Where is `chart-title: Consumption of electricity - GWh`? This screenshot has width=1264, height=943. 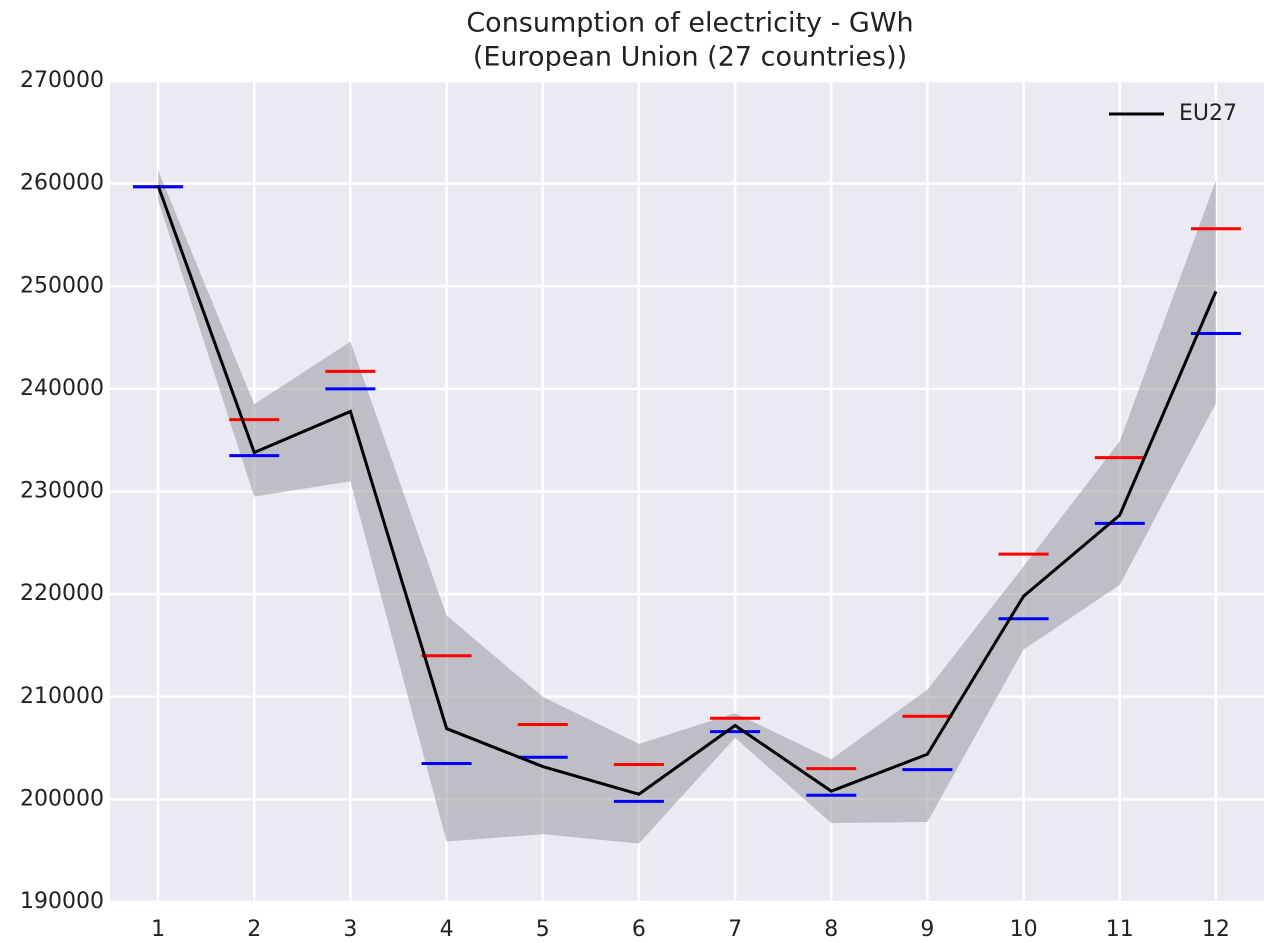
chart-title: Consumption of electricity - GWh is located at coordinates (689, 23).